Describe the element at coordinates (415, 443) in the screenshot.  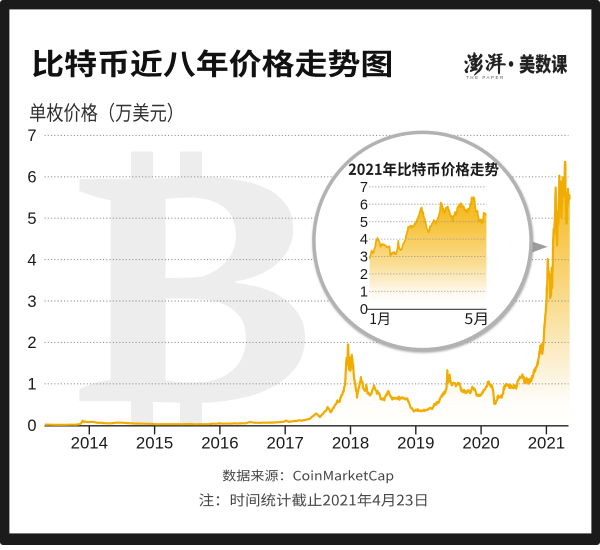
I see `svg-text: 2019` at that location.